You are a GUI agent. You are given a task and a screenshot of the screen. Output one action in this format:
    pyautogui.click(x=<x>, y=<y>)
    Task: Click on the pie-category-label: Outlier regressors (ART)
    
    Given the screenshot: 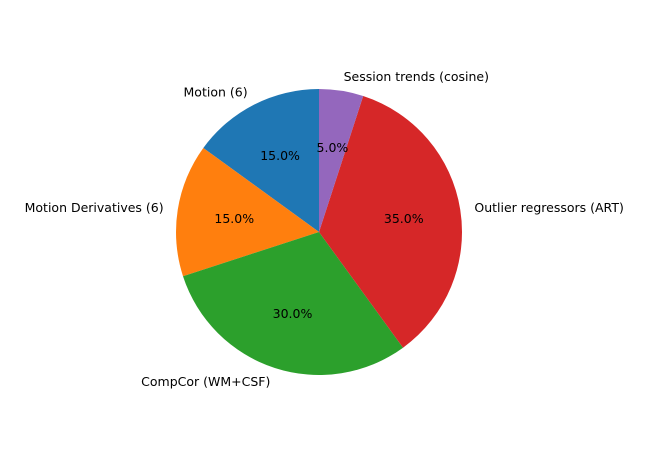 What is the action you would take?
    pyautogui.click(x=548, y=207)
    